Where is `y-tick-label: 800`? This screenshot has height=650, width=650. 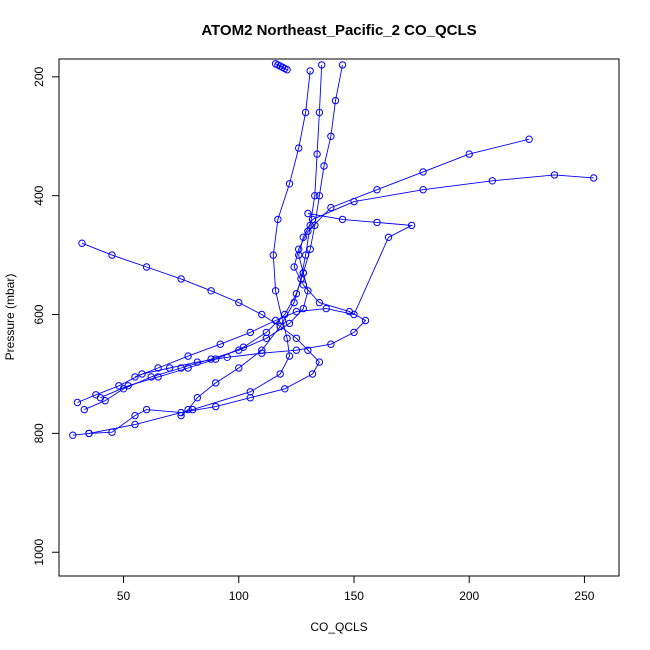 y-tick-label: 800 is located at coordinates (39, 433).